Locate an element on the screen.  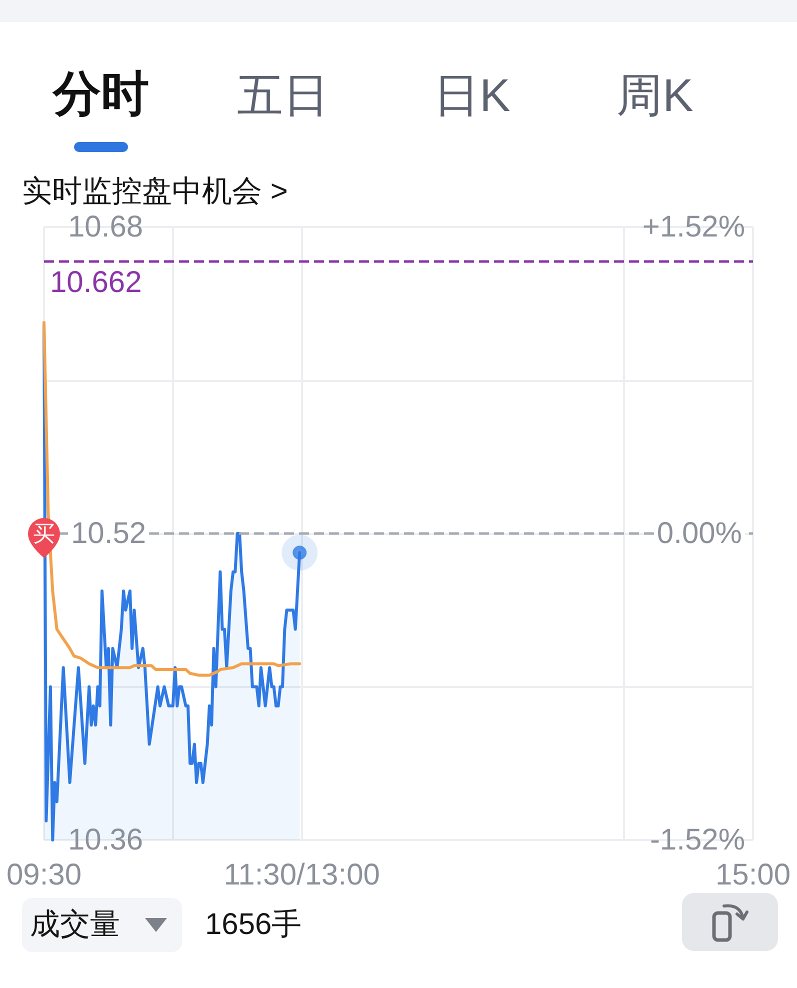
y-tick-label: 10.68 is located at coordinates (106, 227).